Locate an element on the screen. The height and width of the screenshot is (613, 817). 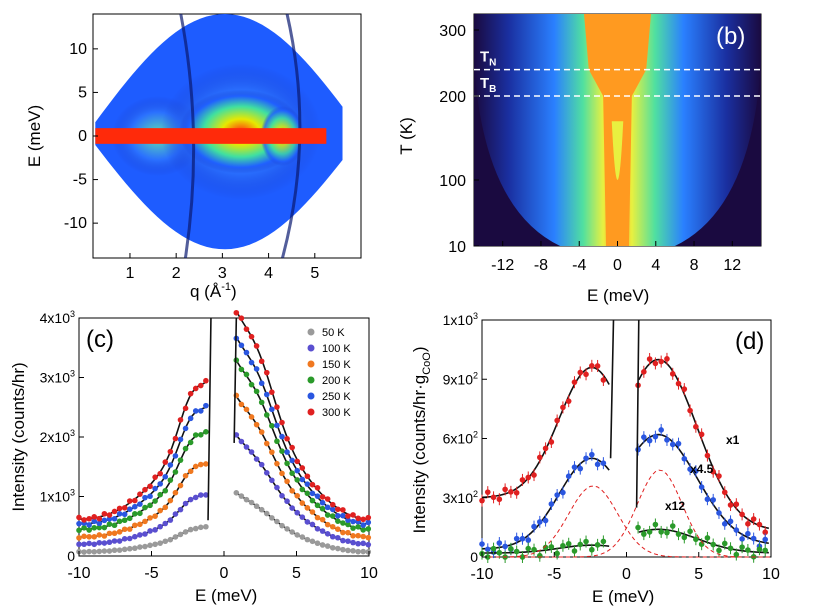
panel-b-heatmap is located at coordinates (617, 130).